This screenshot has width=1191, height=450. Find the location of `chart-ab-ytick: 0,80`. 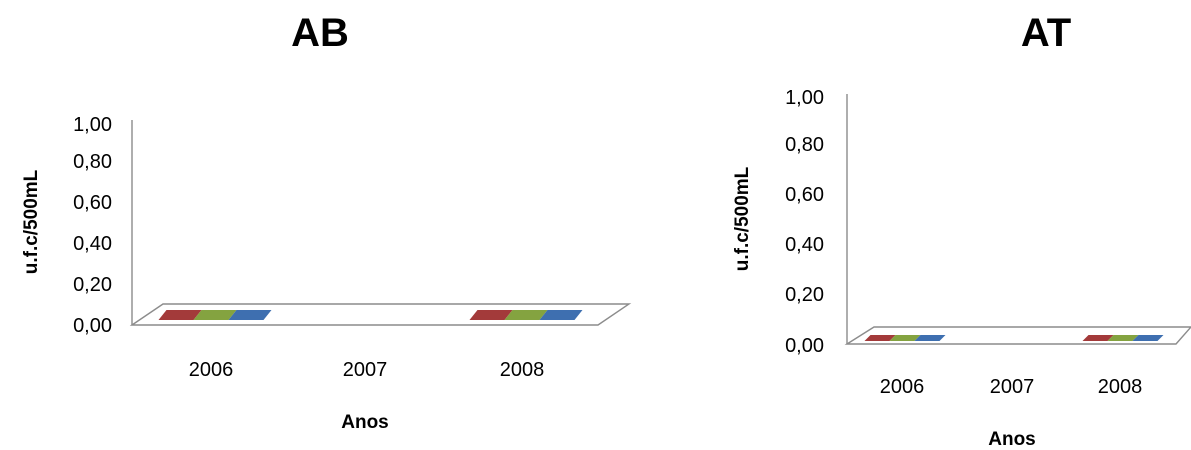

chart-ab-ytick: 0,80 is located at coordinates (92, 162).